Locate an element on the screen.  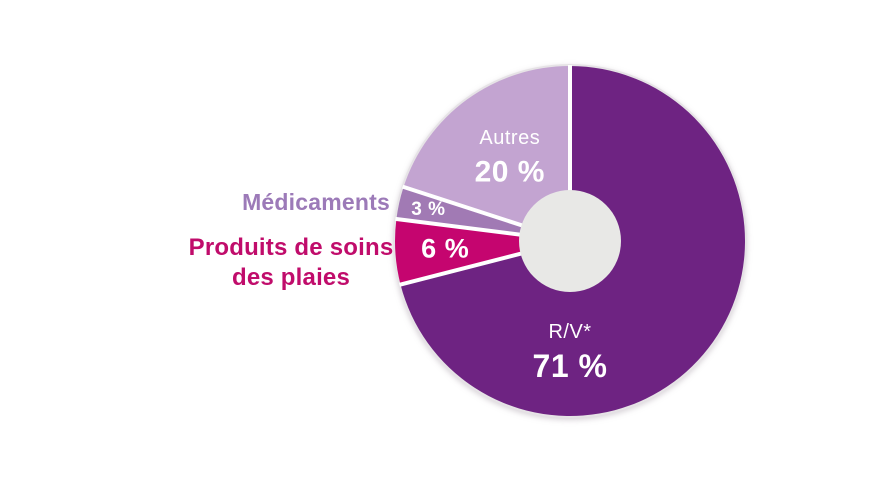
slice-value-rv: 71 % is located at coordinates (570, 366).